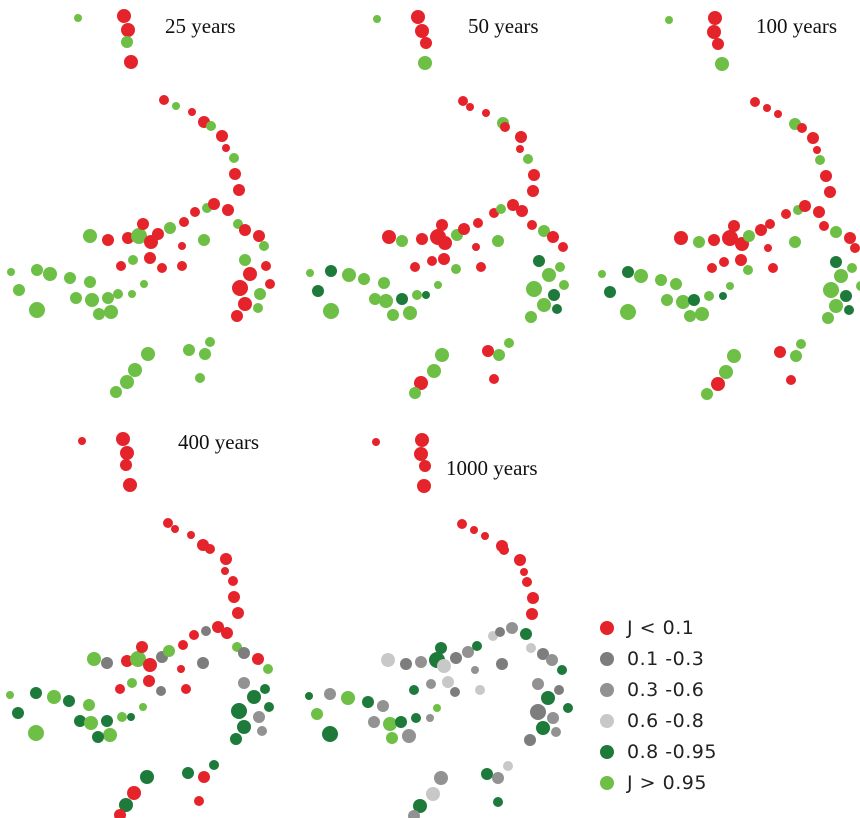 The height and width of the screenshot is (818, 860). Describe the element at coordinates (666, 689) in the screenshot. I see `legend-label: 0.3 -0.6` at that location.